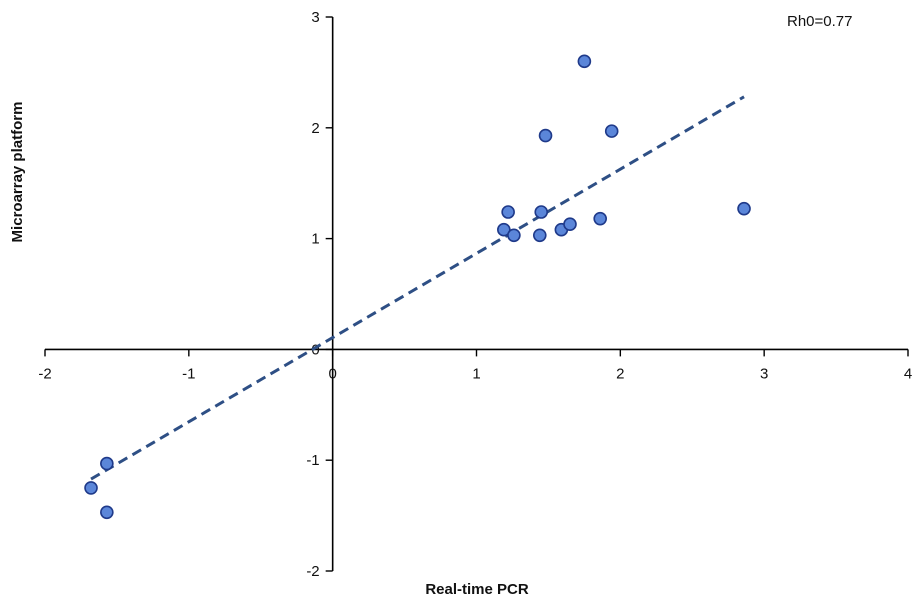  What do you see at coordinates (315, 17) in the screenshot?
I see `y-tick-label: 3` at bounding box center [315, 17].